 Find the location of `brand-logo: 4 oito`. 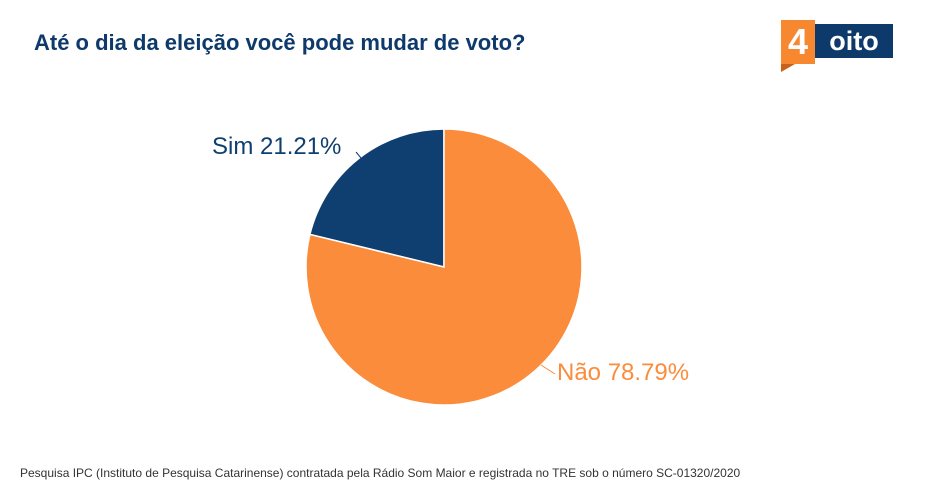

brand-logo: 4 oito is located at coordinates (837, 46).